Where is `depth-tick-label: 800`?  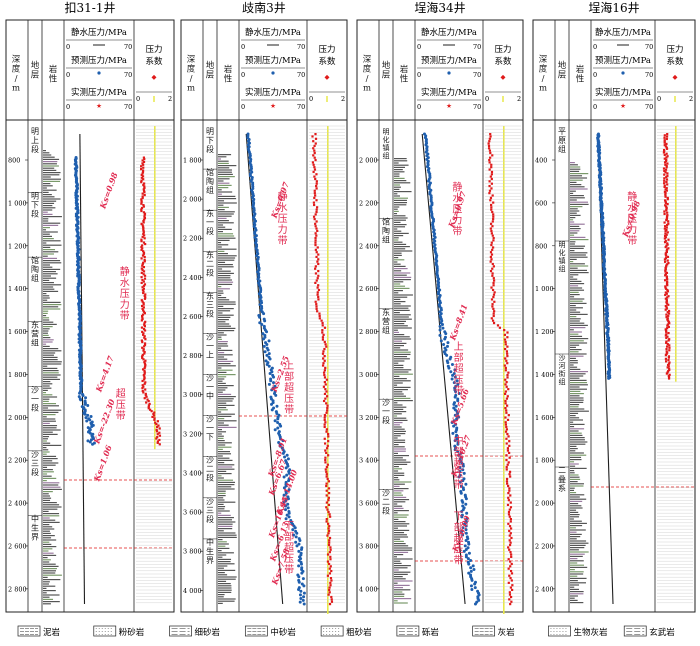 depth-tick-label: 800 is located at coordinates (14, 161).